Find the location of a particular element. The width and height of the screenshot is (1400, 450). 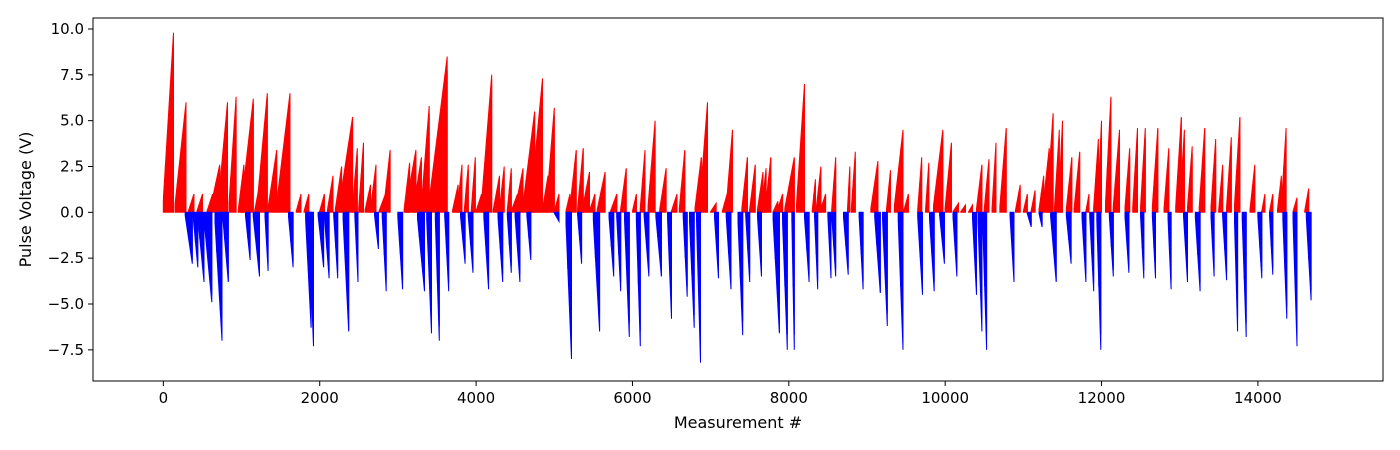

x-tick-label: 12000 is located at coordinates (1102, 398).